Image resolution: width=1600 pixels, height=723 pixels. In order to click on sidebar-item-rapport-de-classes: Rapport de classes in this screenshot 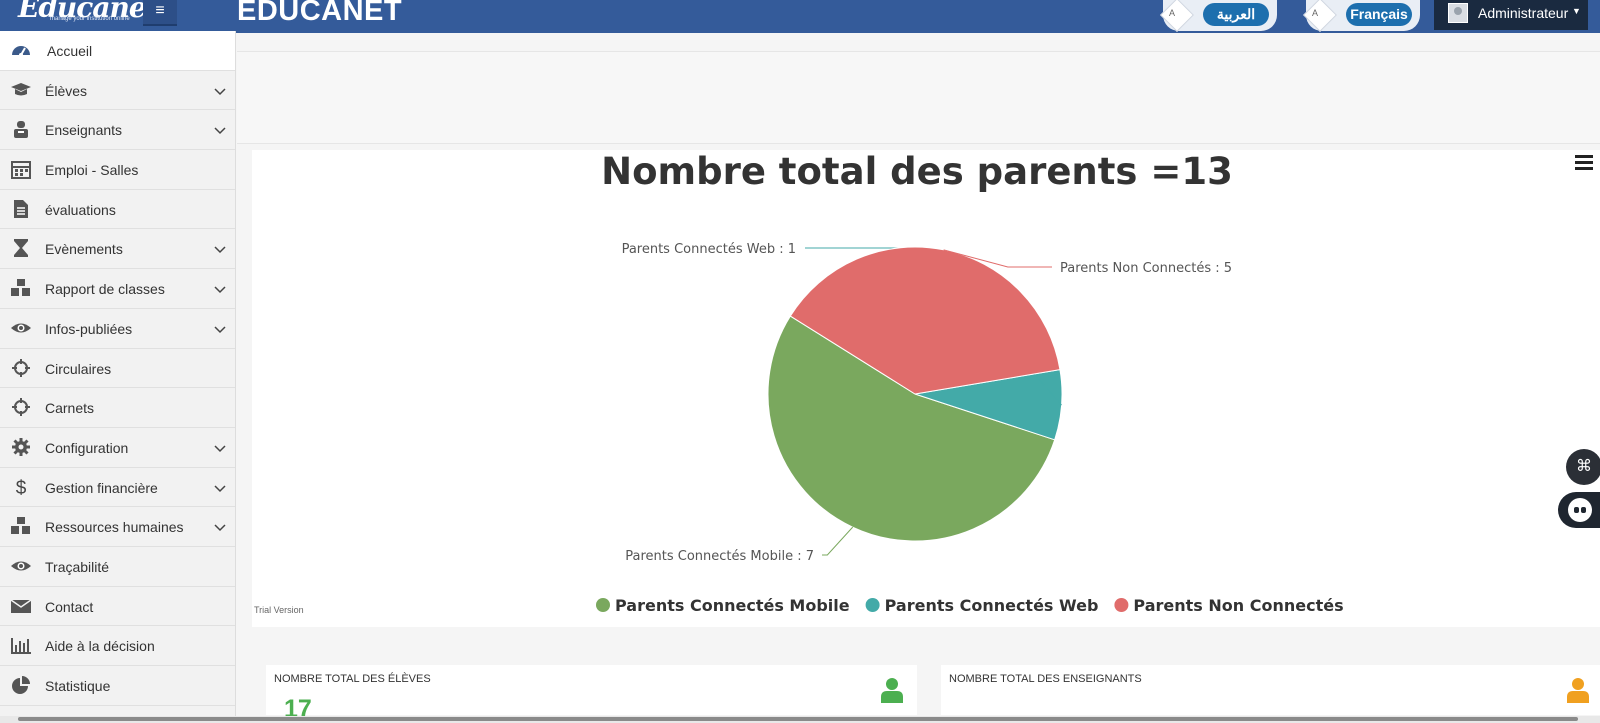, I will do `click(117, 289)`.